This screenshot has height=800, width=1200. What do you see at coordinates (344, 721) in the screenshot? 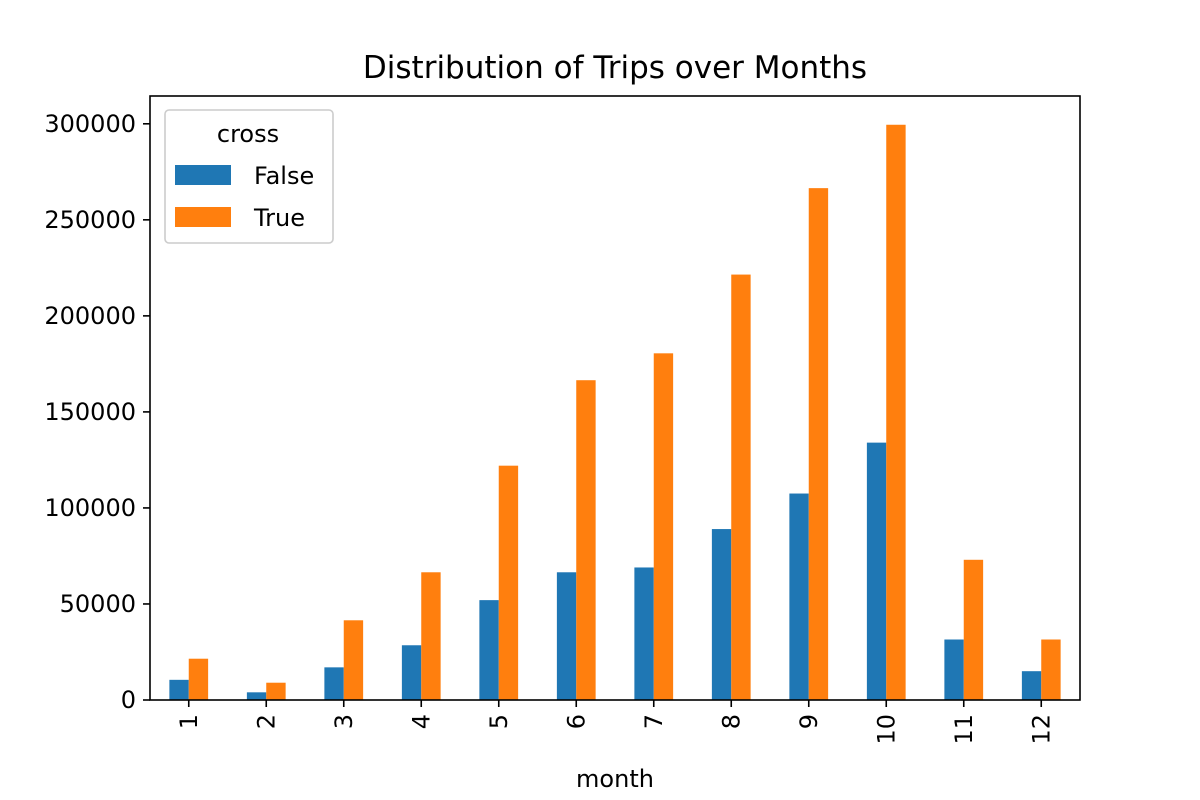
I see `x-tick-label: 3` at bounding box center [344, 721].